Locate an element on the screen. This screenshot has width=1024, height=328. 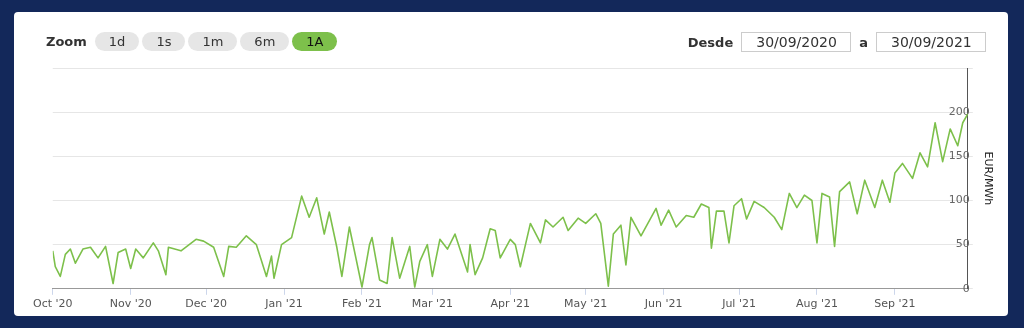
x-tick-label: Mar '21 is located at coordinates (432, 304).